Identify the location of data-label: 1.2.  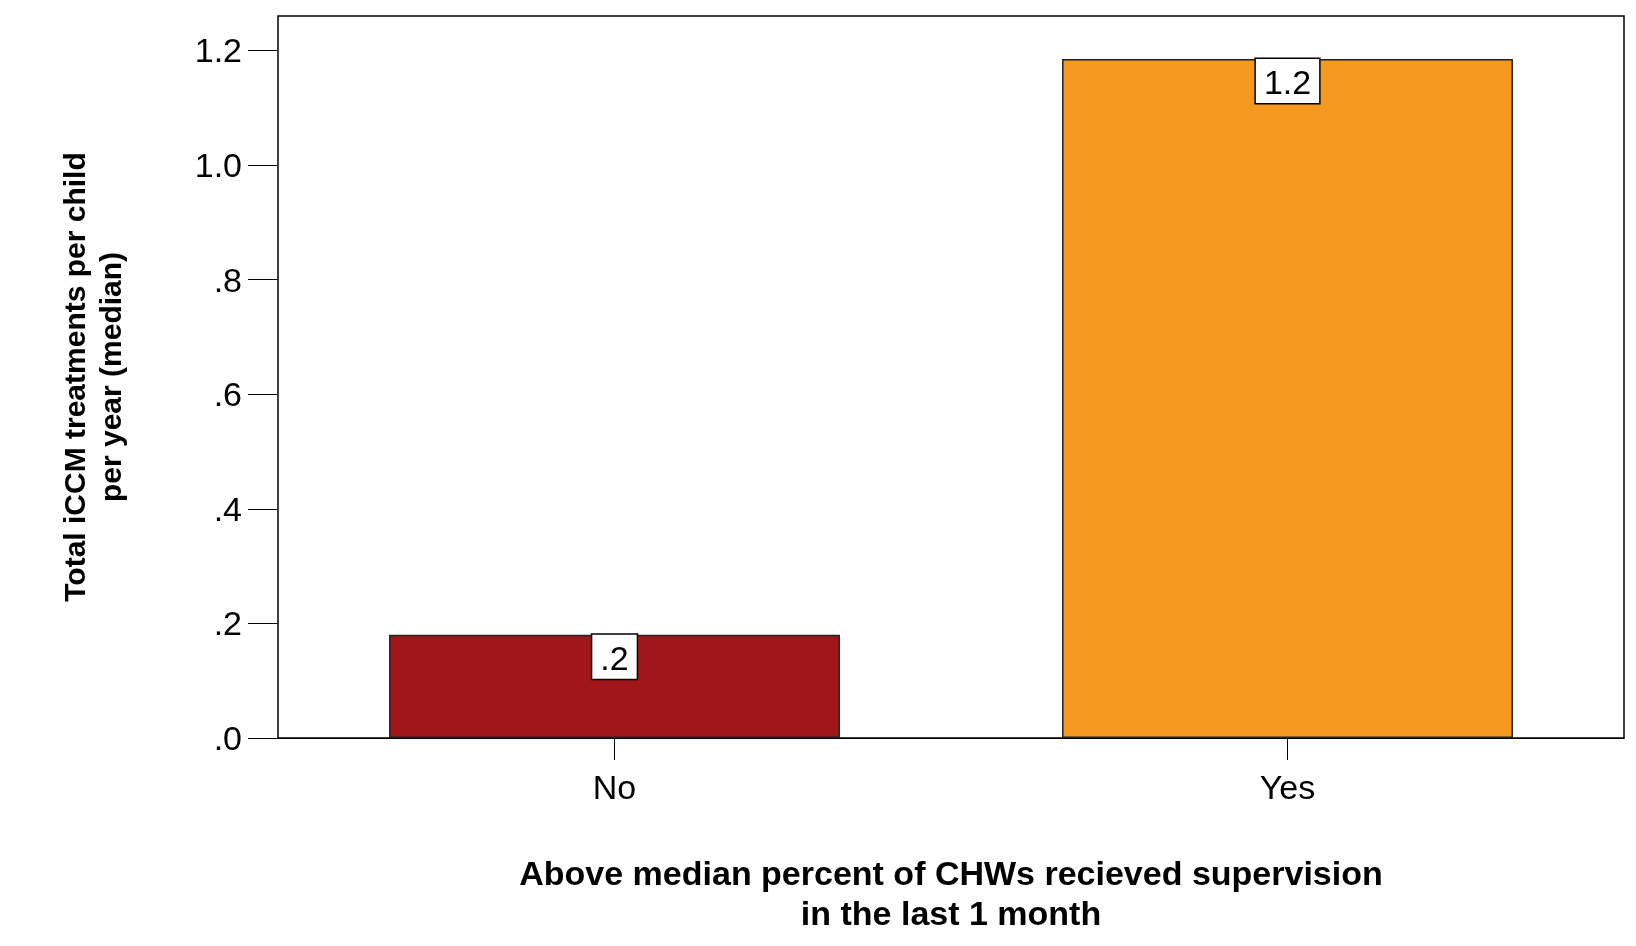
(1287, 81).